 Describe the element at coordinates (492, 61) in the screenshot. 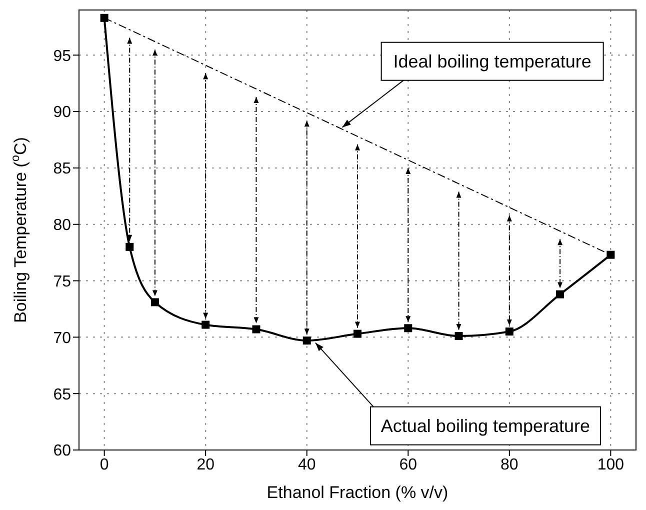

I see `annotation: Ideal boiling temperature` at that location.